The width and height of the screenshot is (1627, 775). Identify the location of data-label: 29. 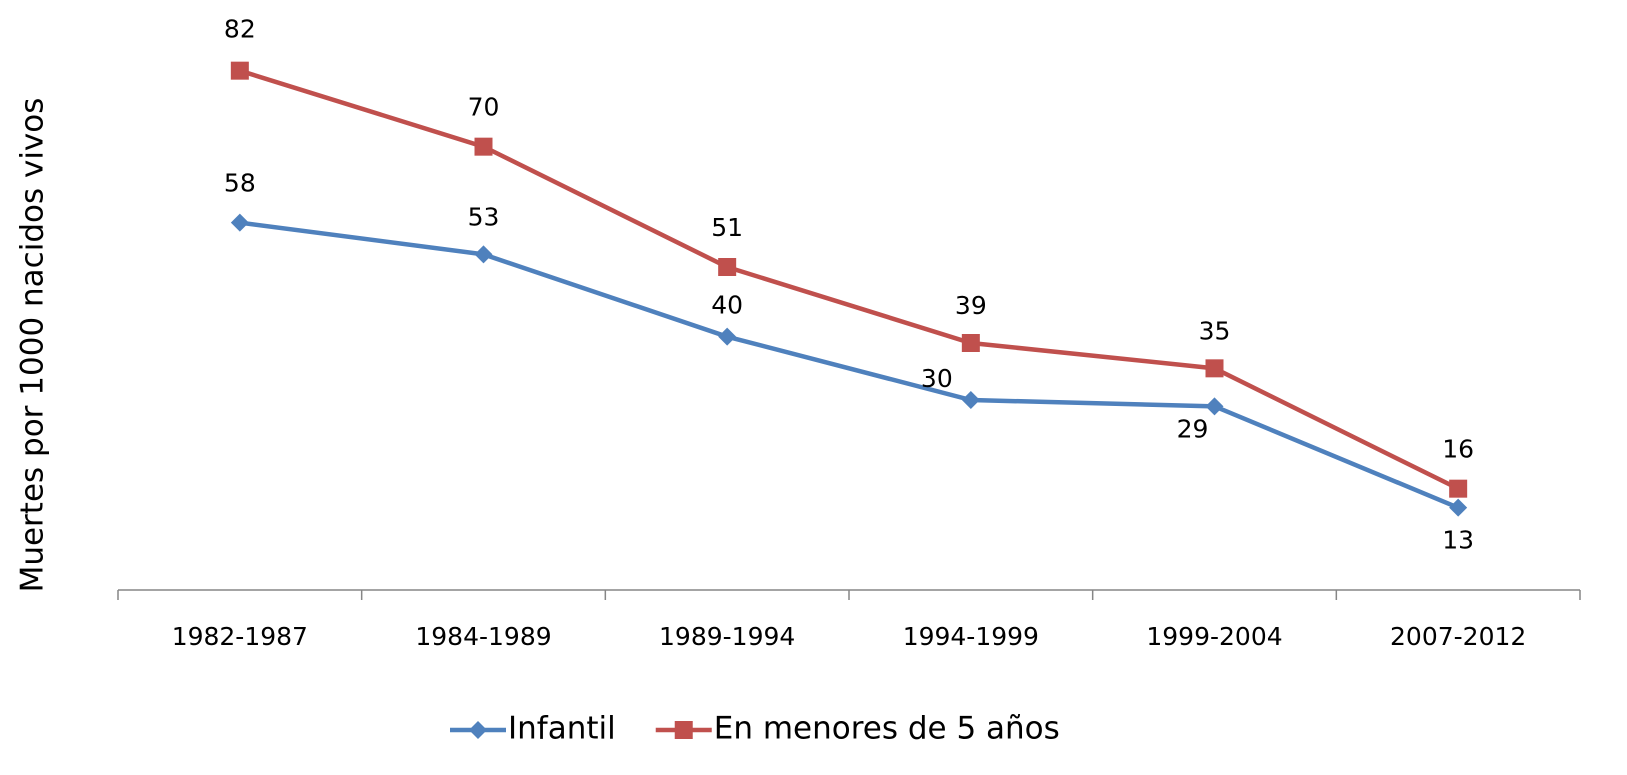
(1193, 428).